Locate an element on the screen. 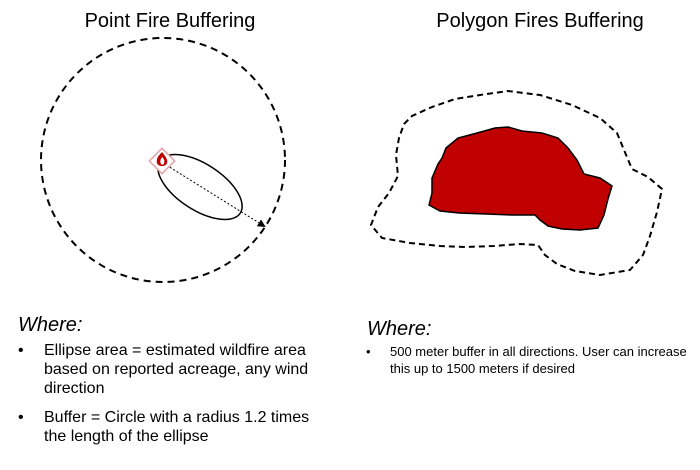 This screenshot has width=700, height=470. fire-point-icon is located at coordinates (162, 161).